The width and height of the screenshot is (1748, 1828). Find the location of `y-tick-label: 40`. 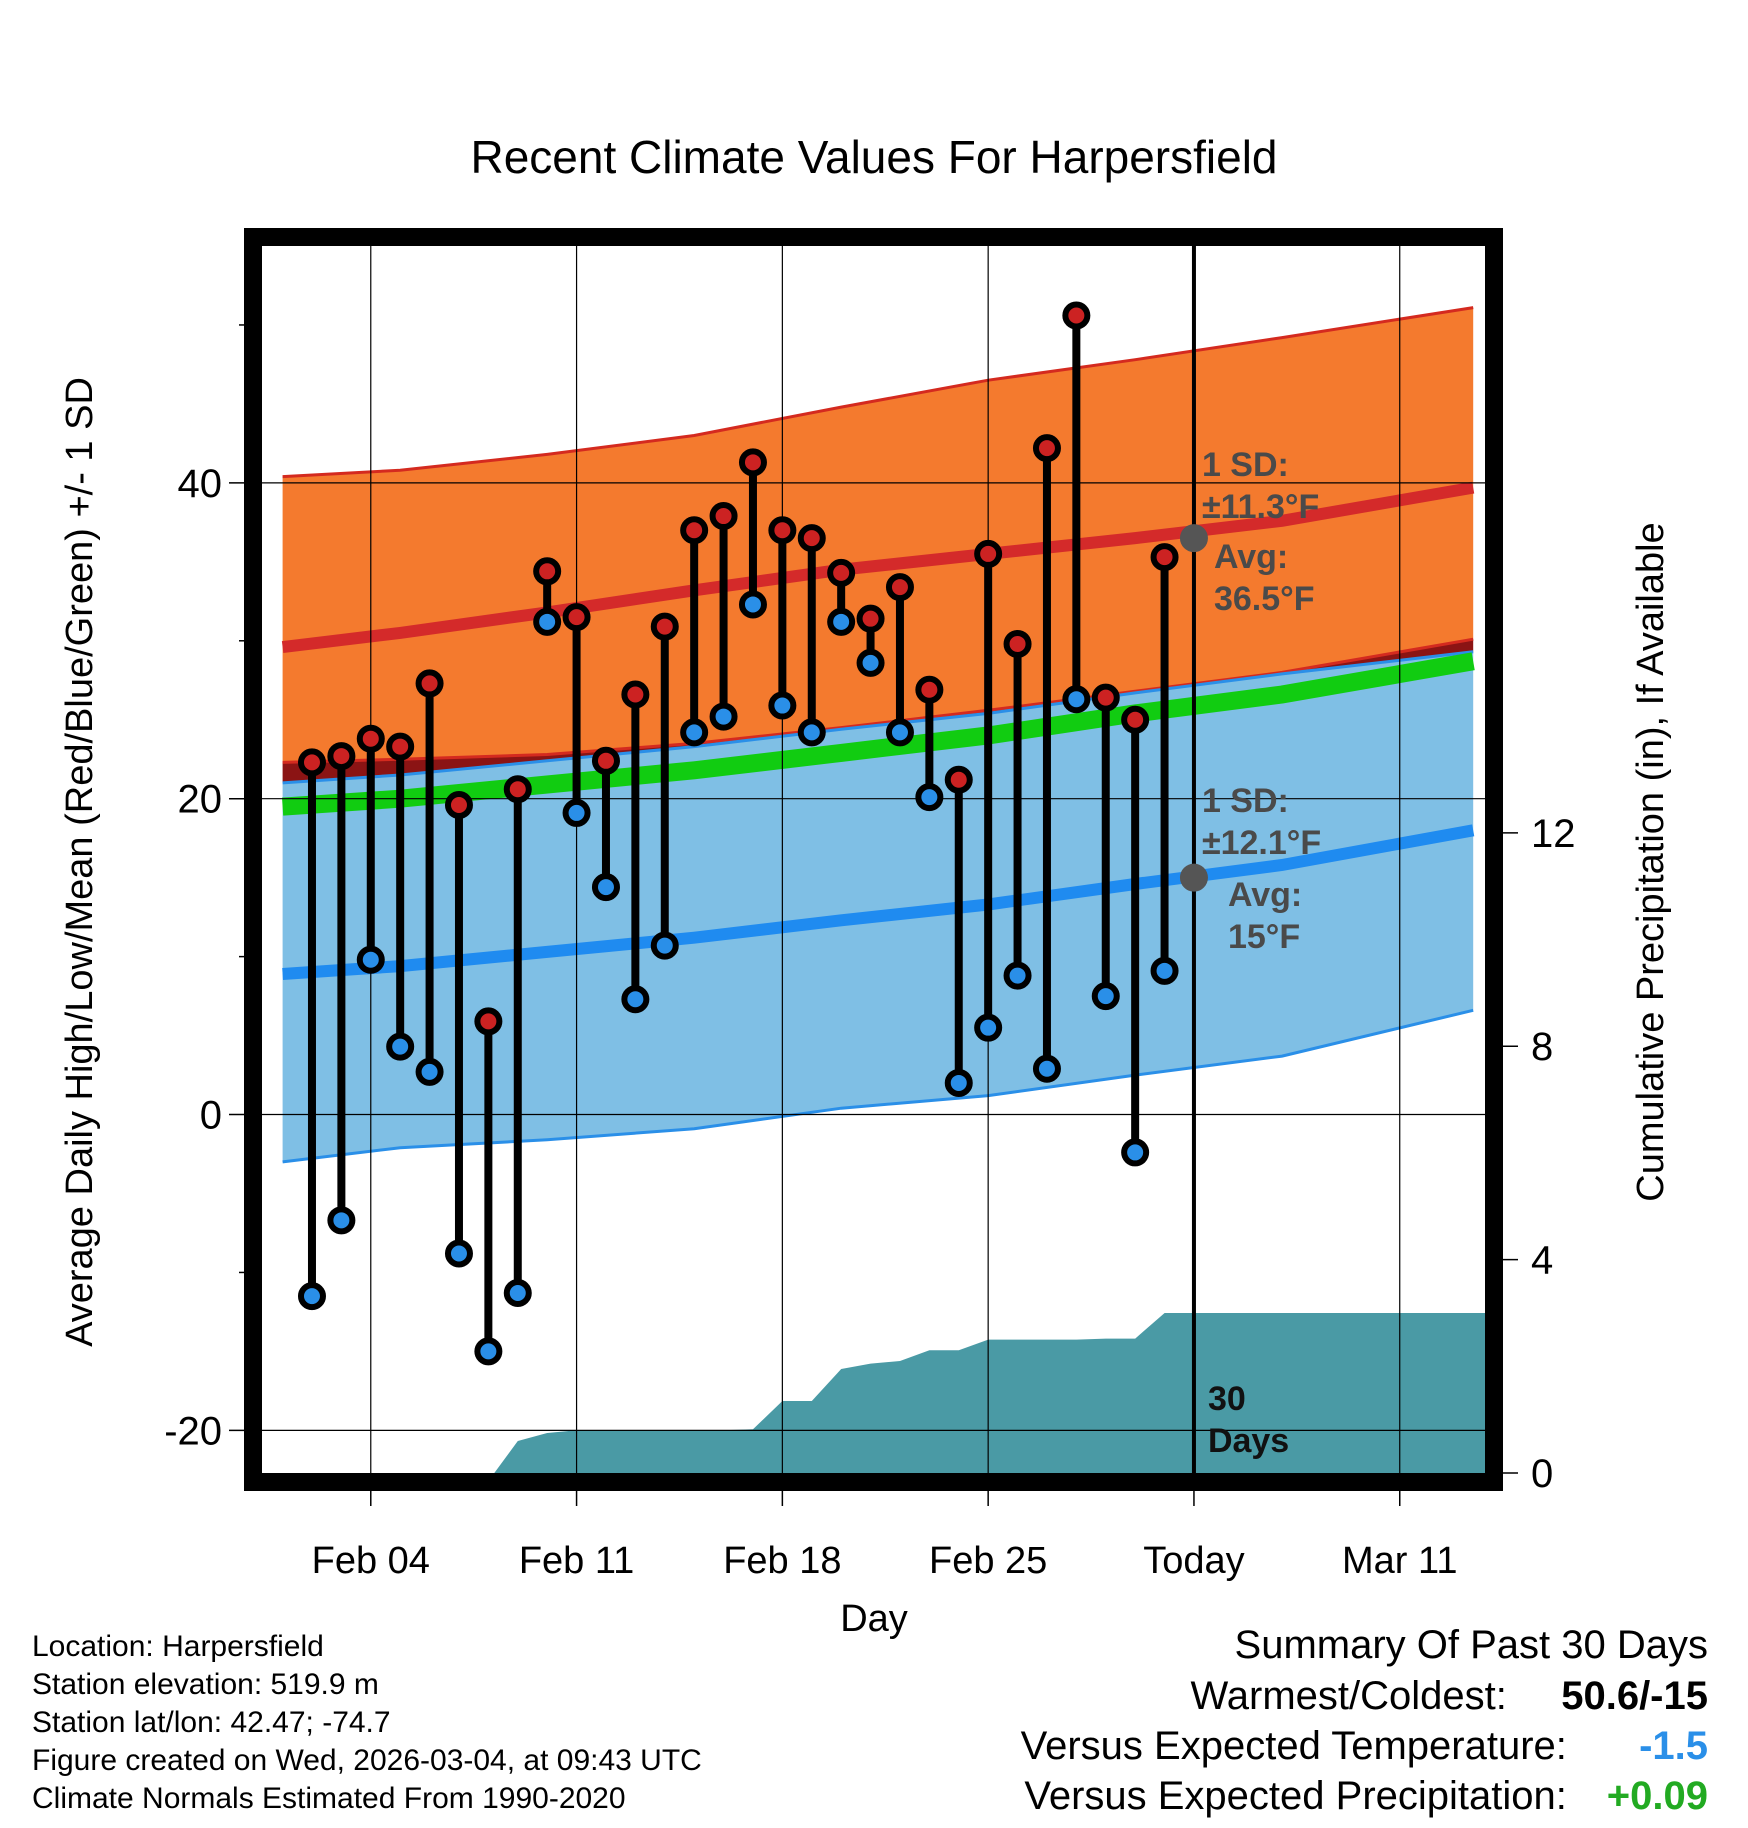

y-tick-label: 40 is located at coordinates (200, 484).